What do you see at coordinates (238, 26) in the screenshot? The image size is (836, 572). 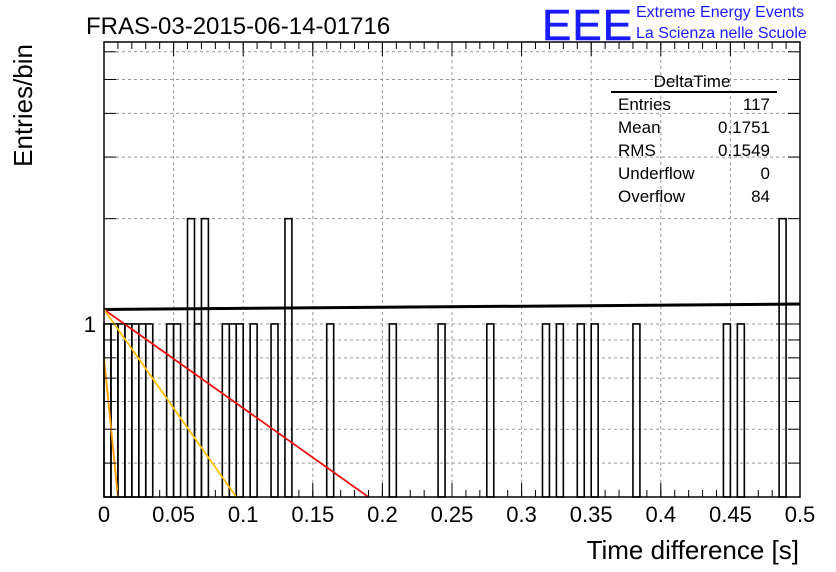 I see `run-title: FRAS-03-2015-06-14-01716` at bounding box center [238, 26].